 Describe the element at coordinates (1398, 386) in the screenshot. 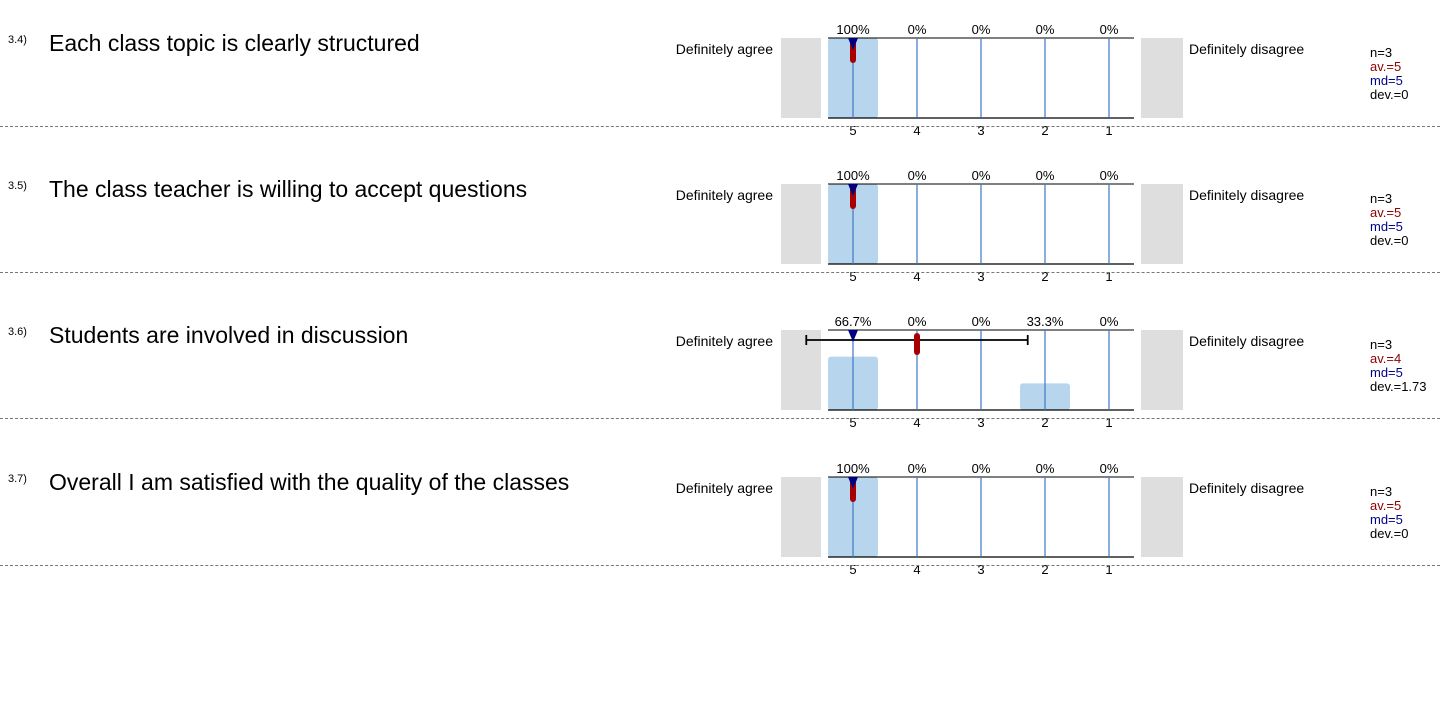

I see `stat-deviation: dev.=1.73` at that location.